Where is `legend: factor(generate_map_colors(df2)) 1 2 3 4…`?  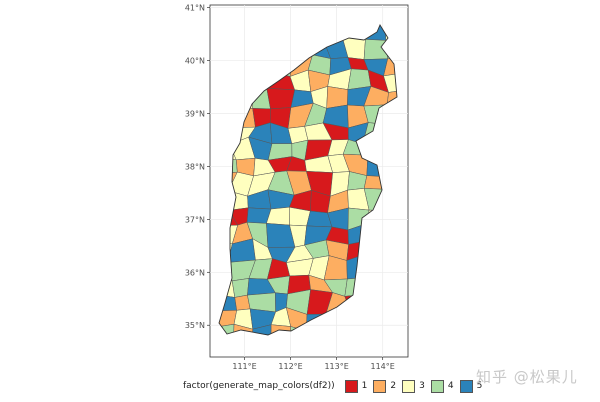 legend: factor(generate_map_colors(df2)) 1 2 3 4… is located at coordinates (332, 386).